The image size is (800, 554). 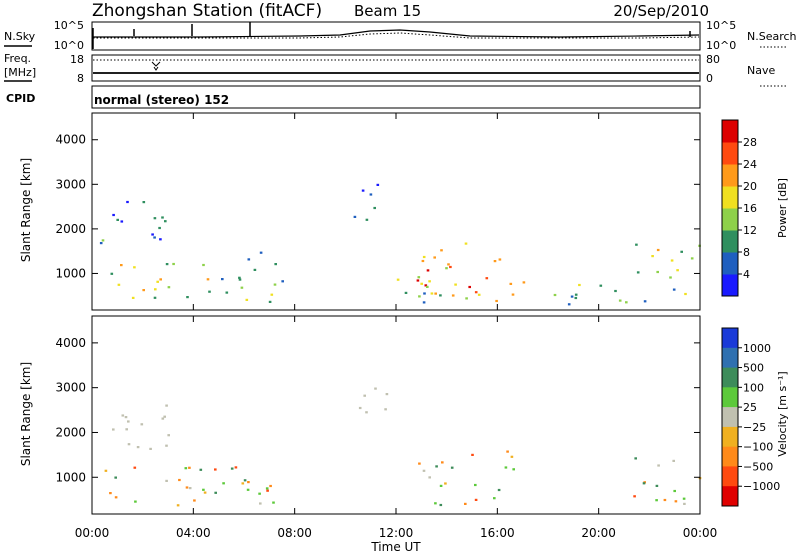 I want to click on freq-left-tick-top: 18, so click(x=77, y=59).